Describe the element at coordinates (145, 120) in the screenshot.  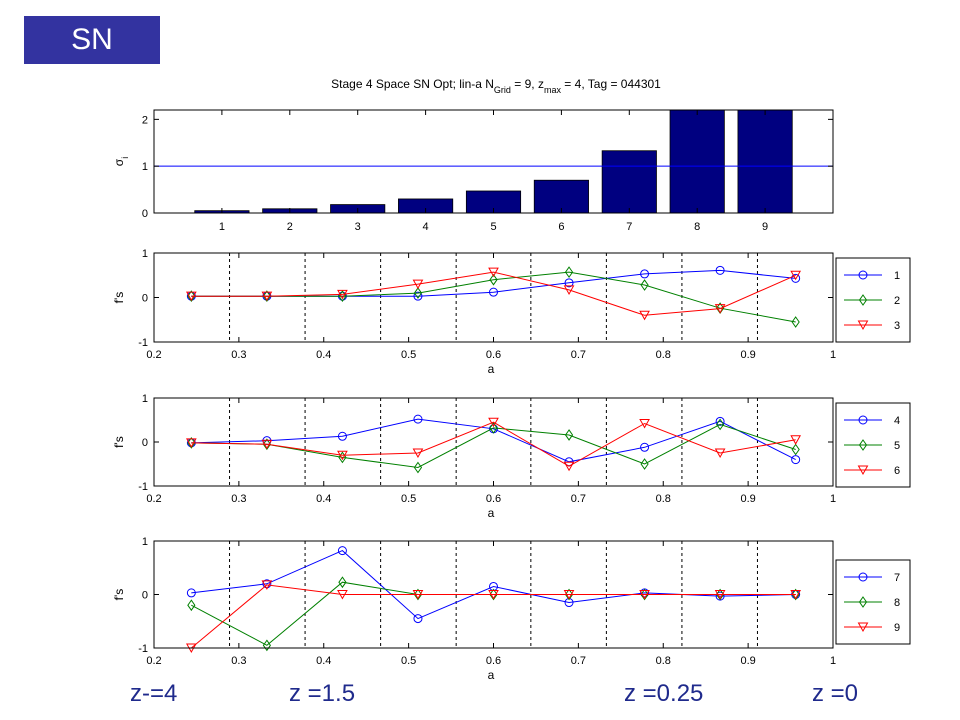
I see `y-tick-label: 2` at that location.